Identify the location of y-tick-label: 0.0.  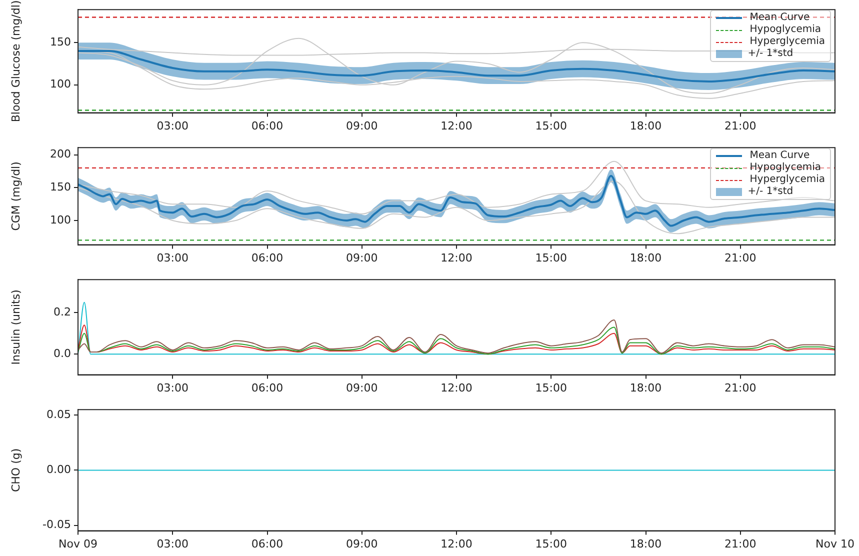
(62, 353).